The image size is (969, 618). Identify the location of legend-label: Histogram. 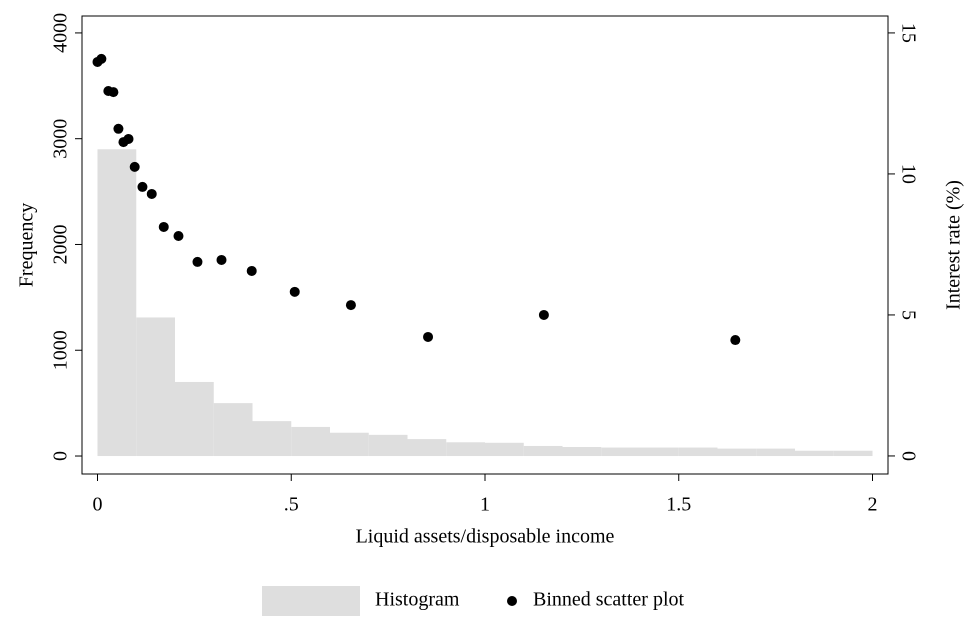
(417, 600).